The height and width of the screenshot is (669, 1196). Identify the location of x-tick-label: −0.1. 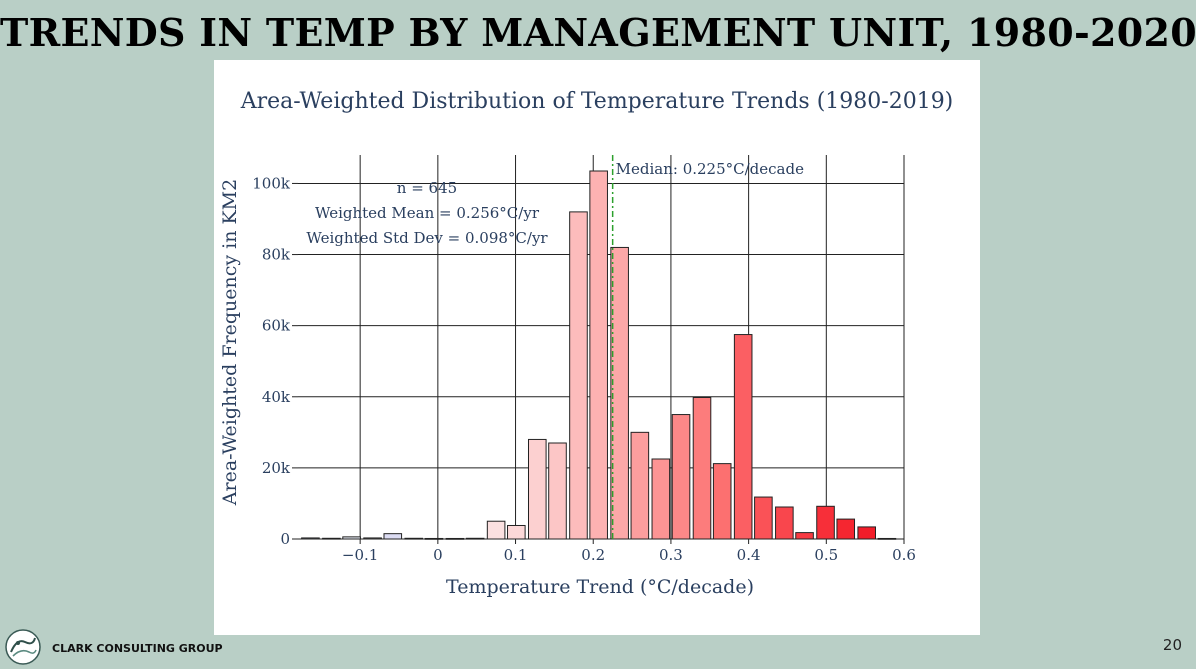
(360, 555).